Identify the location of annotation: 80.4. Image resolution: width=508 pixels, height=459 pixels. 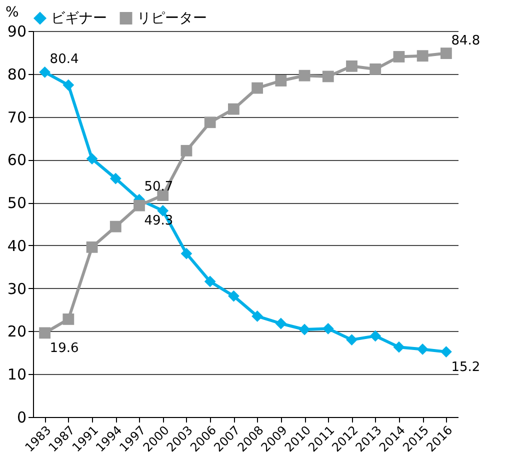
(64, 60).